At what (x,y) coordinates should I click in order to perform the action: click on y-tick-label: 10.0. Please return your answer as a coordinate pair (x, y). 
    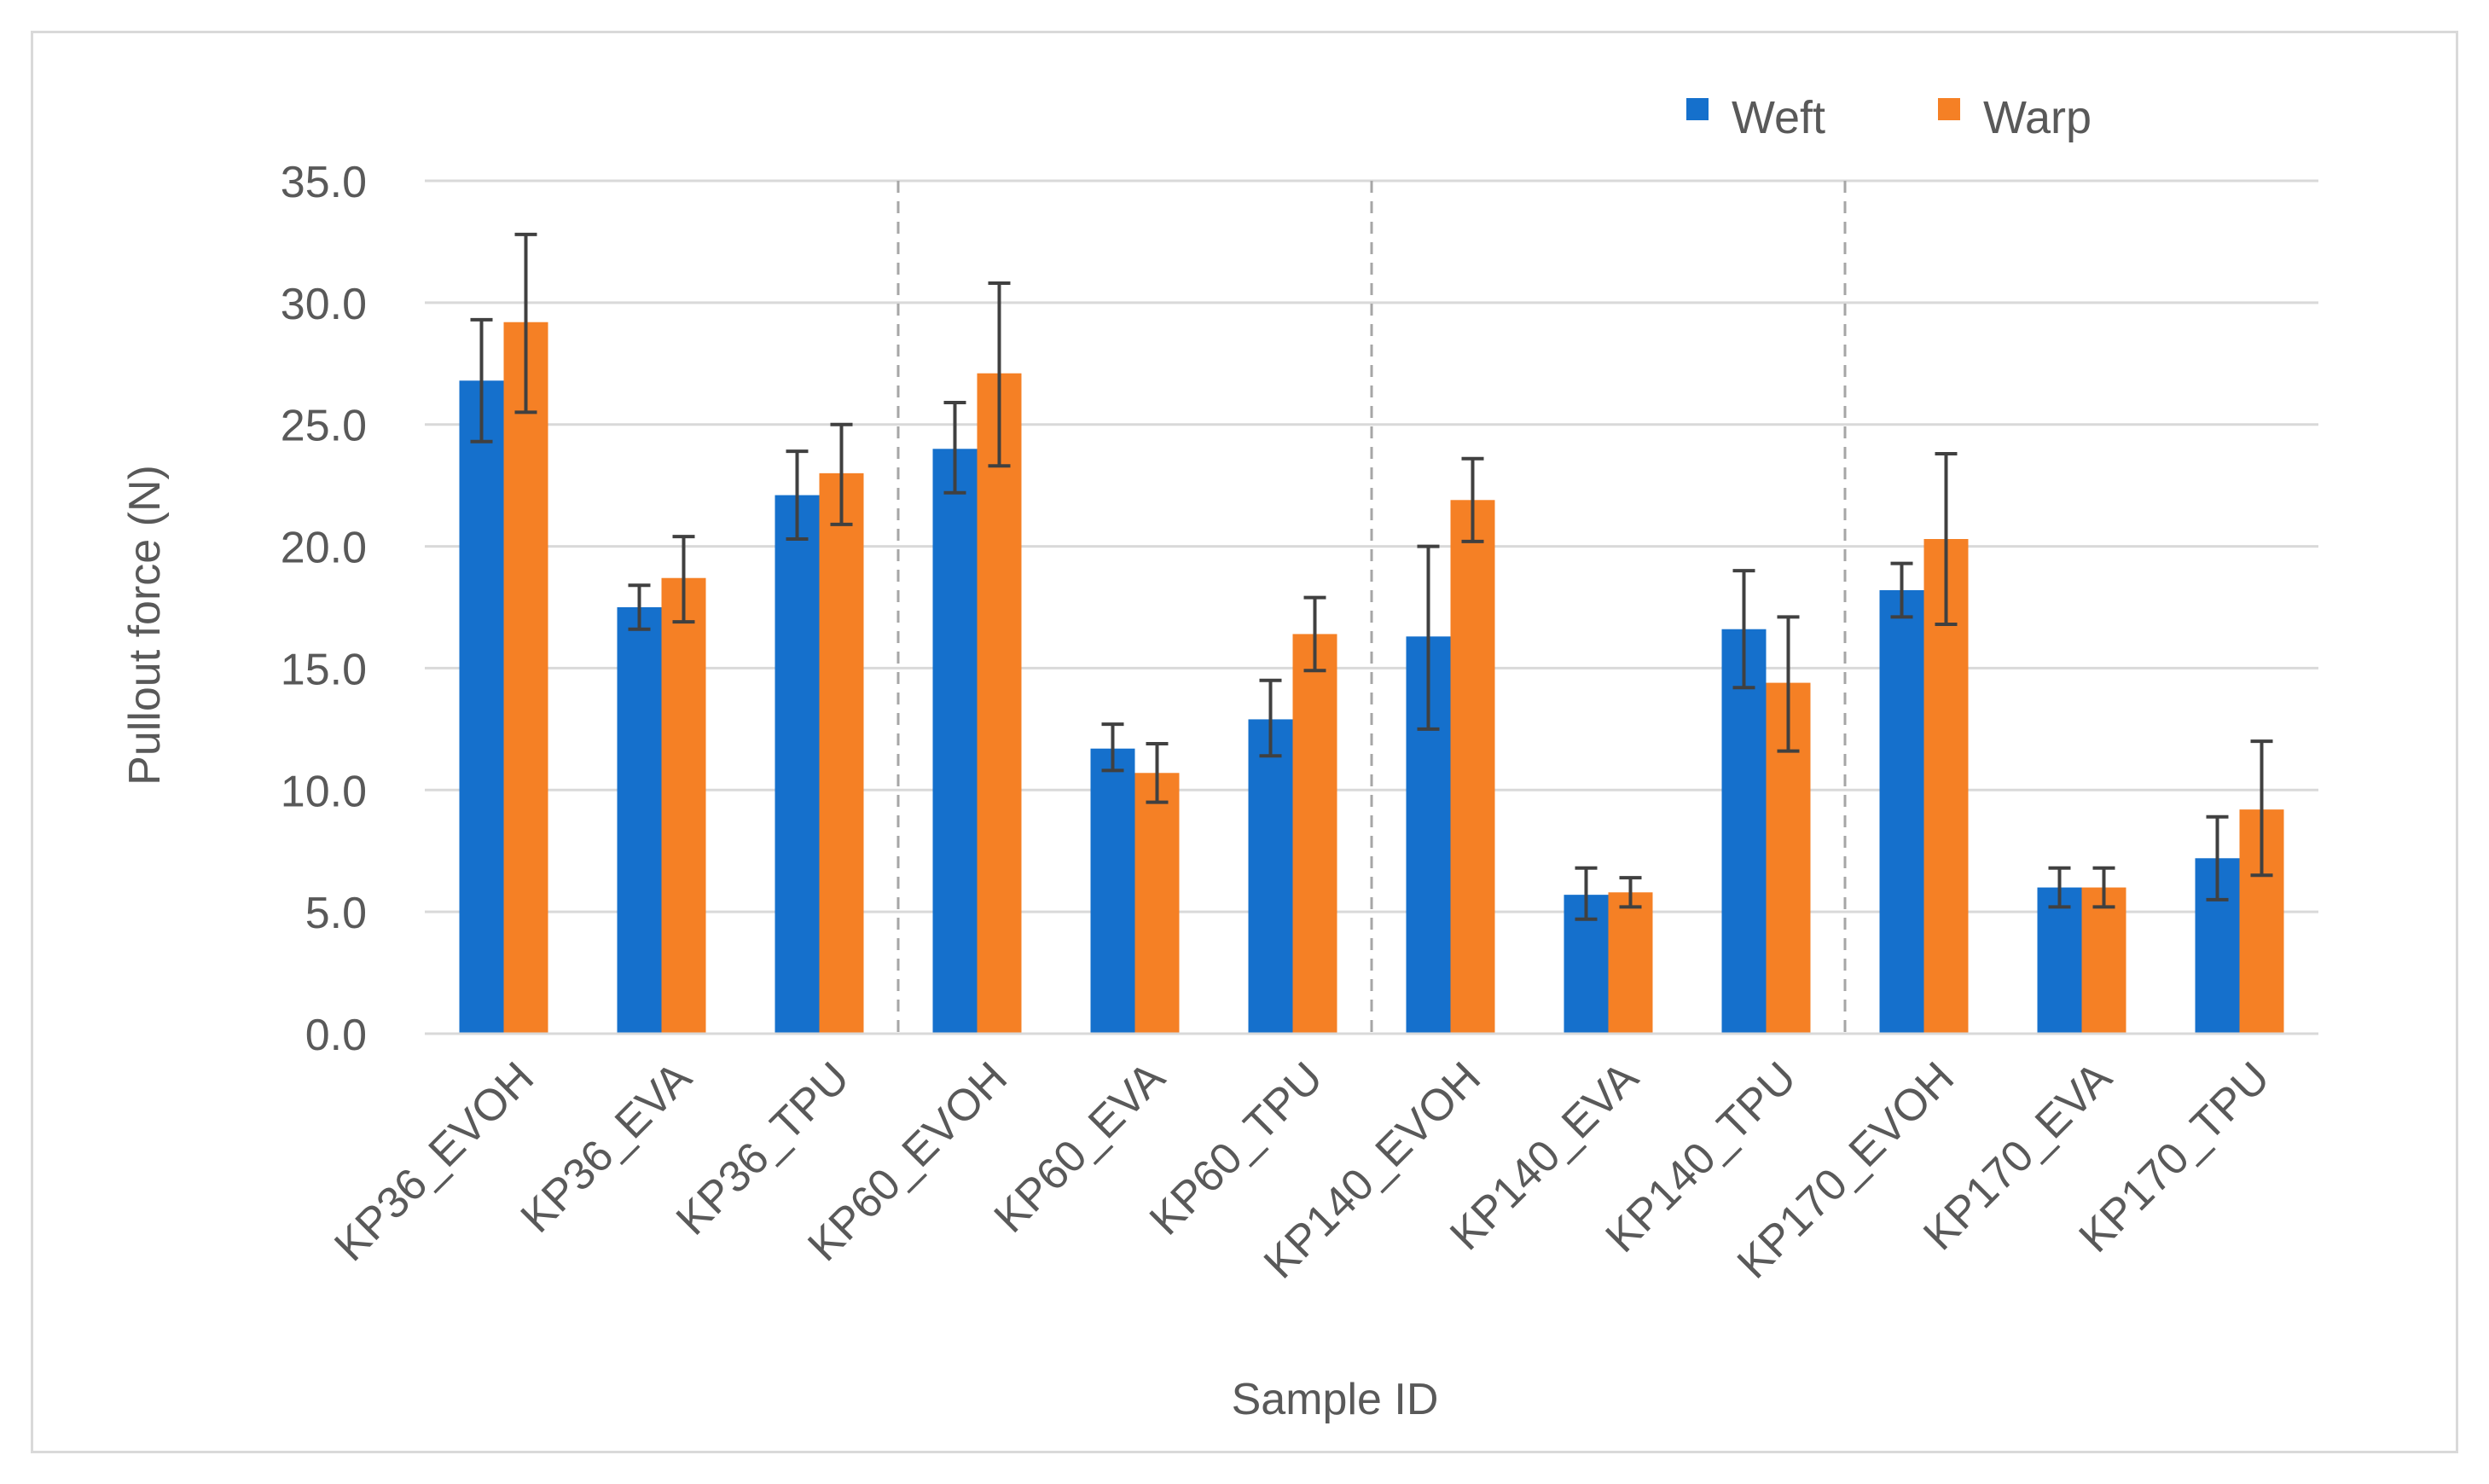
    Looking at the image, I should click on (324, 791).